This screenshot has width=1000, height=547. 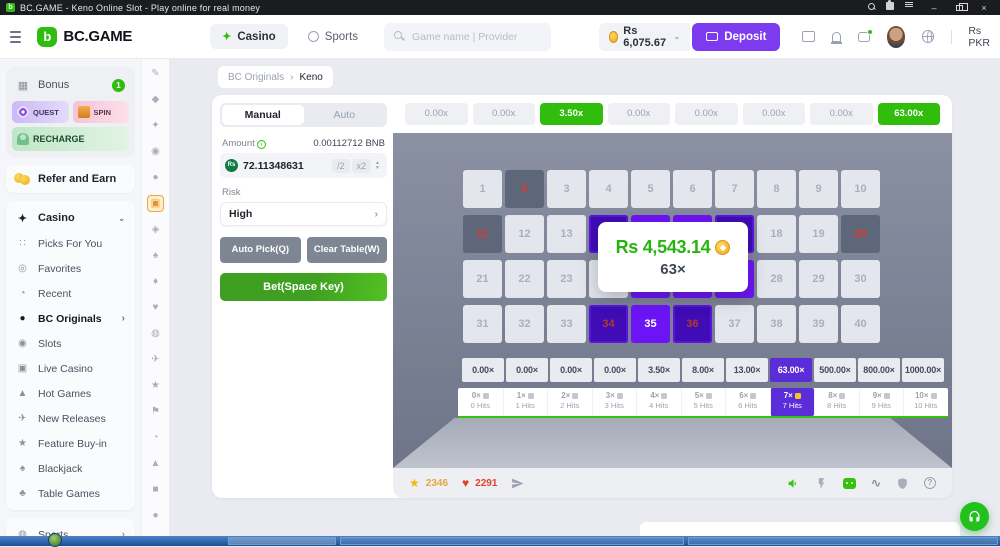 I want to click on quest-banner: QUEST, so click(x=40, y=112).